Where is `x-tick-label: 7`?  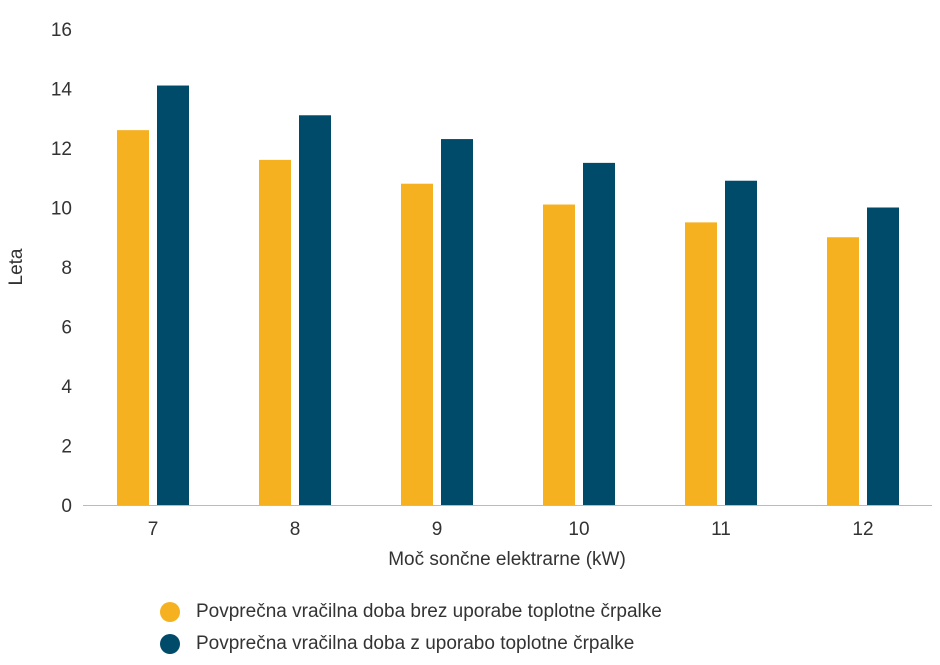 x-tick-label: 7 is located at coordinates (153, 529).